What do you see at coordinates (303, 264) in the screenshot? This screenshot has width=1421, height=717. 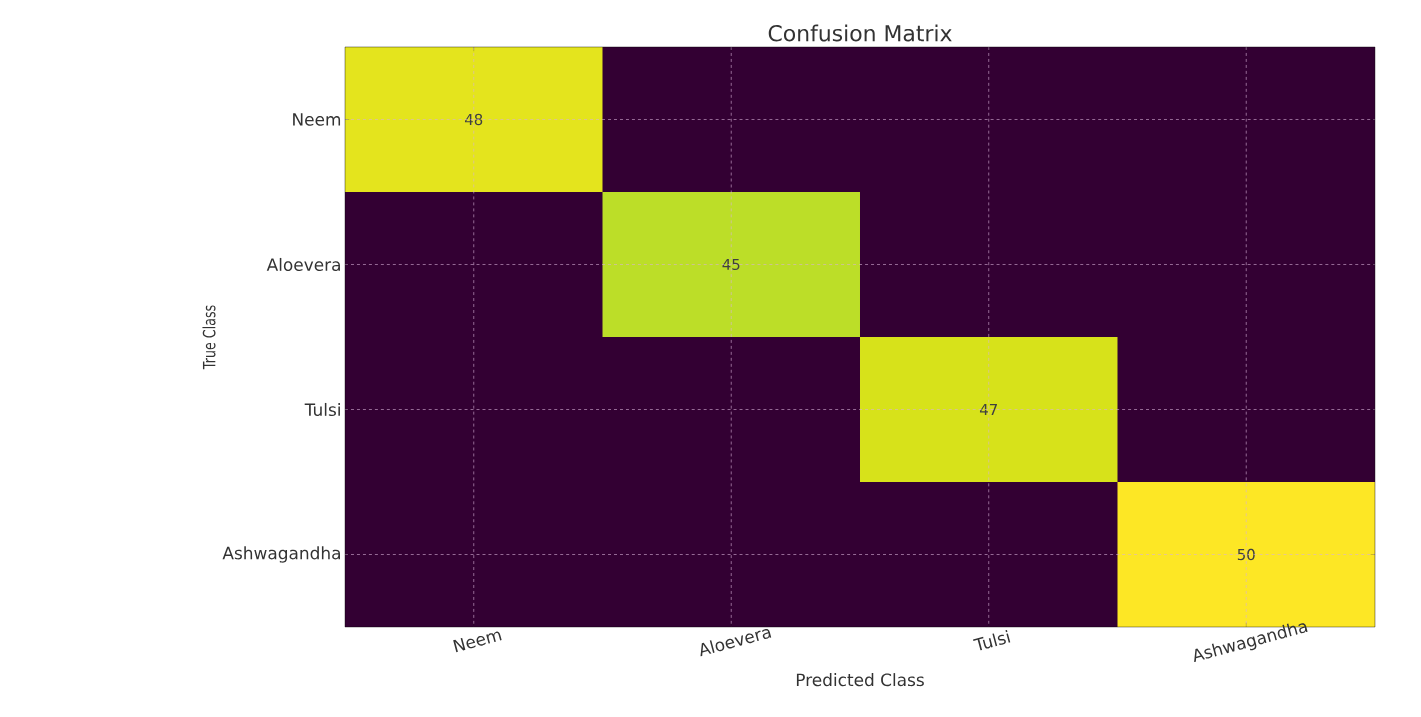 I see `y-tick-label: Aloevera` at bounding box center [303, 264].